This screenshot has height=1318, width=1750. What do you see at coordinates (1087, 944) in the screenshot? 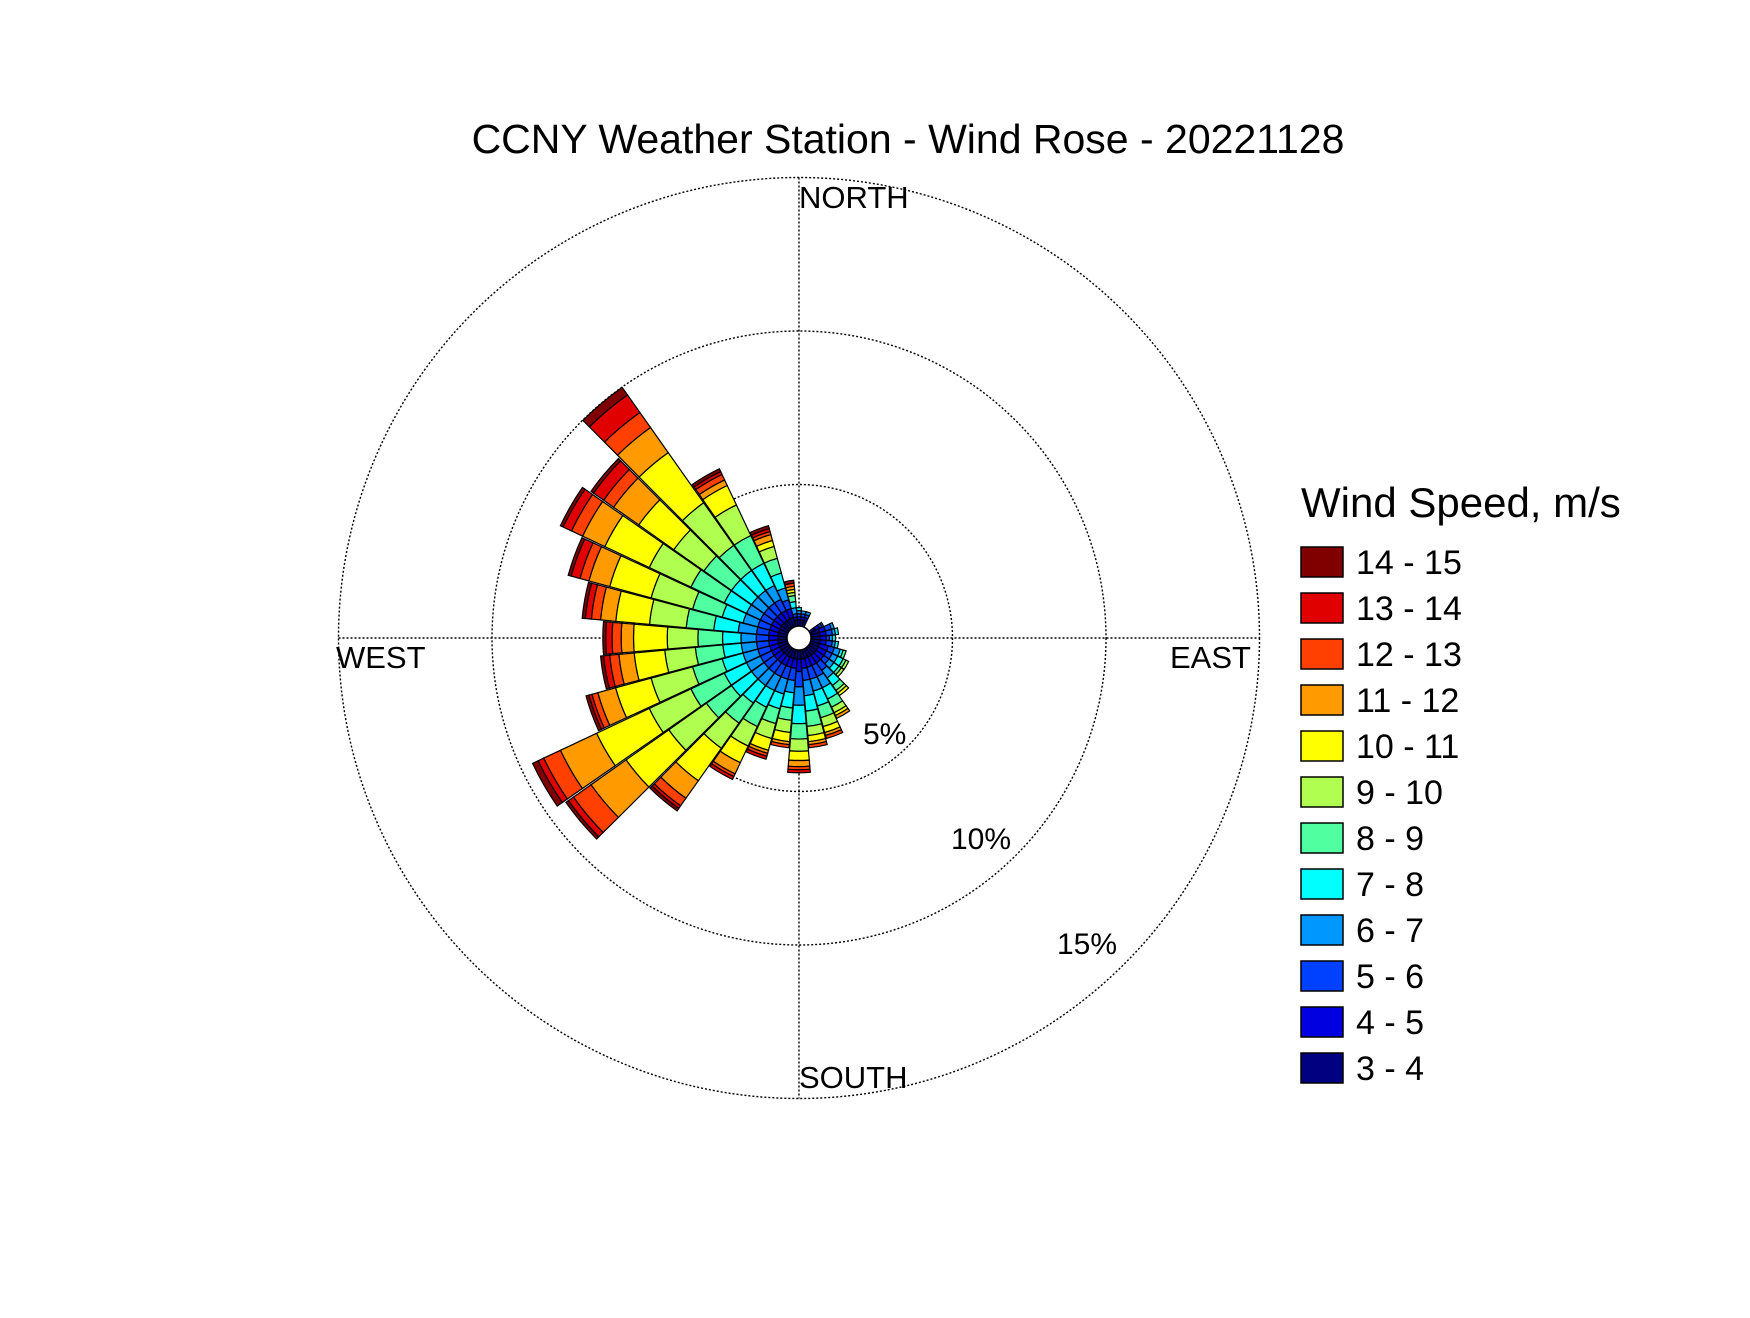
I see `ring-label-15: 15%` at bounding box center [1087, 944].